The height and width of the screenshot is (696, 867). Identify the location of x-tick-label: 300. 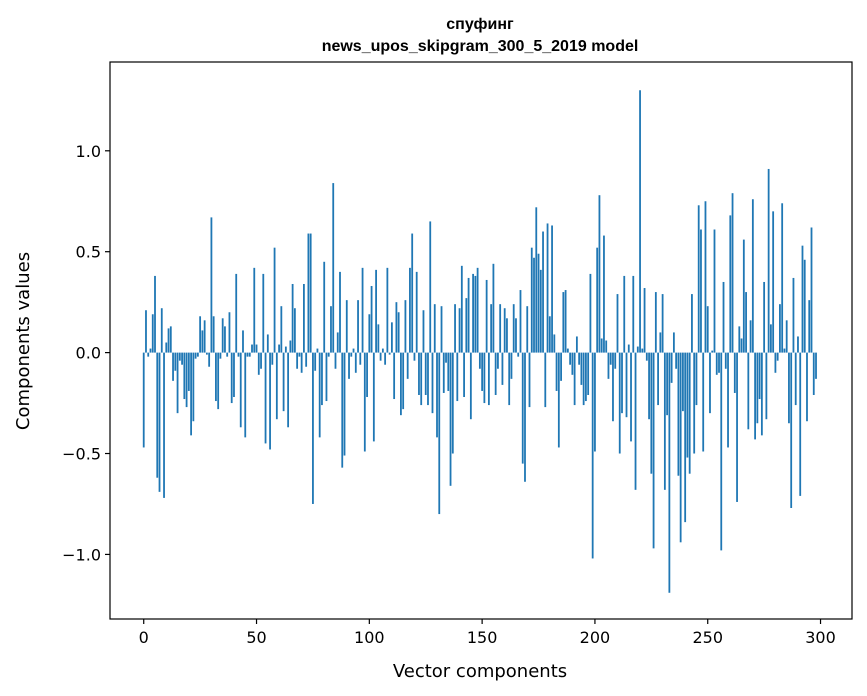
(820, 637).